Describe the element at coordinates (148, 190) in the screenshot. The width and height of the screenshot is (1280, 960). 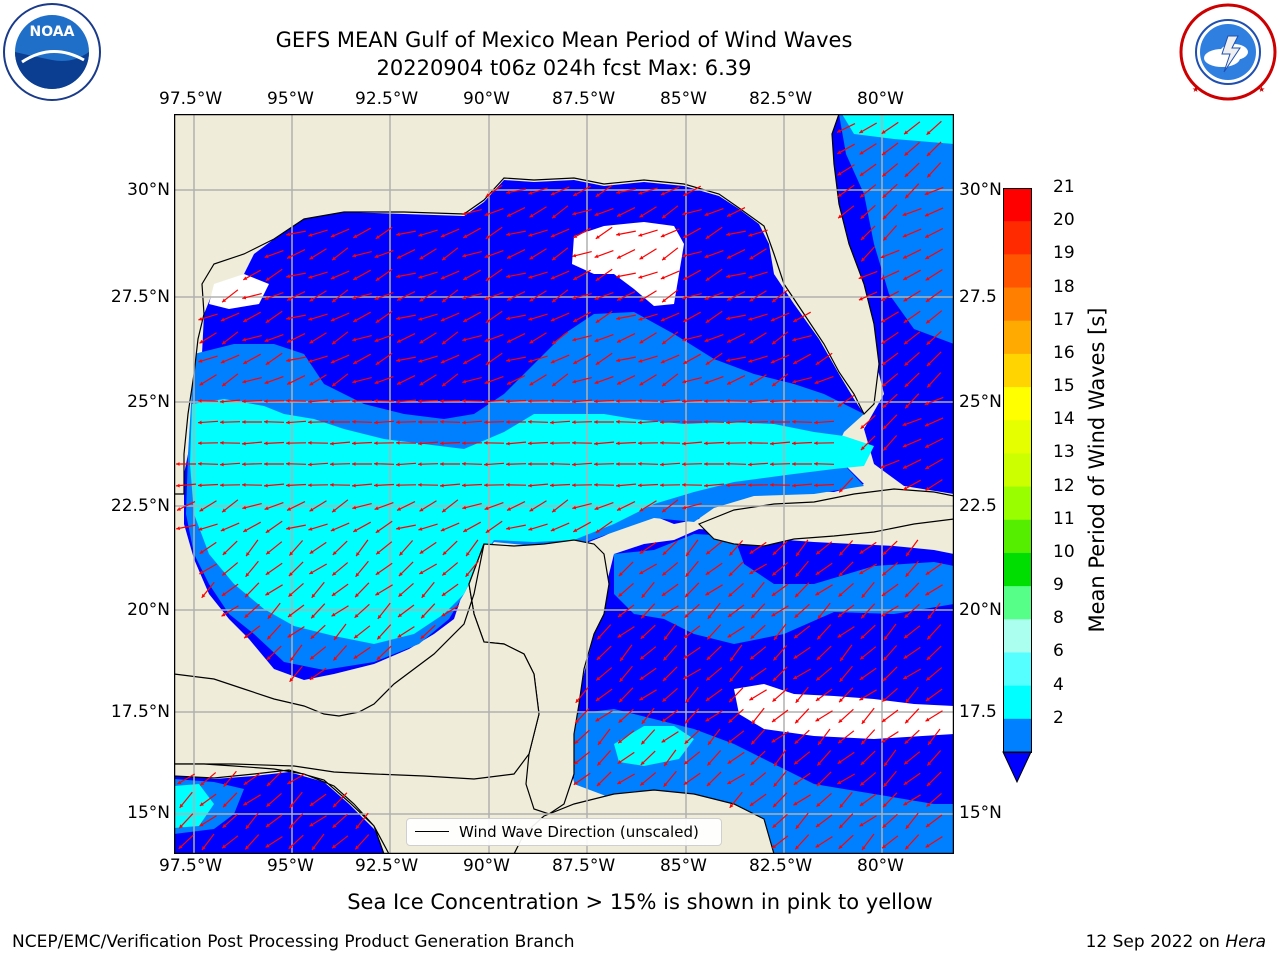
I see `lat-tick-left: 30°N` at that location.